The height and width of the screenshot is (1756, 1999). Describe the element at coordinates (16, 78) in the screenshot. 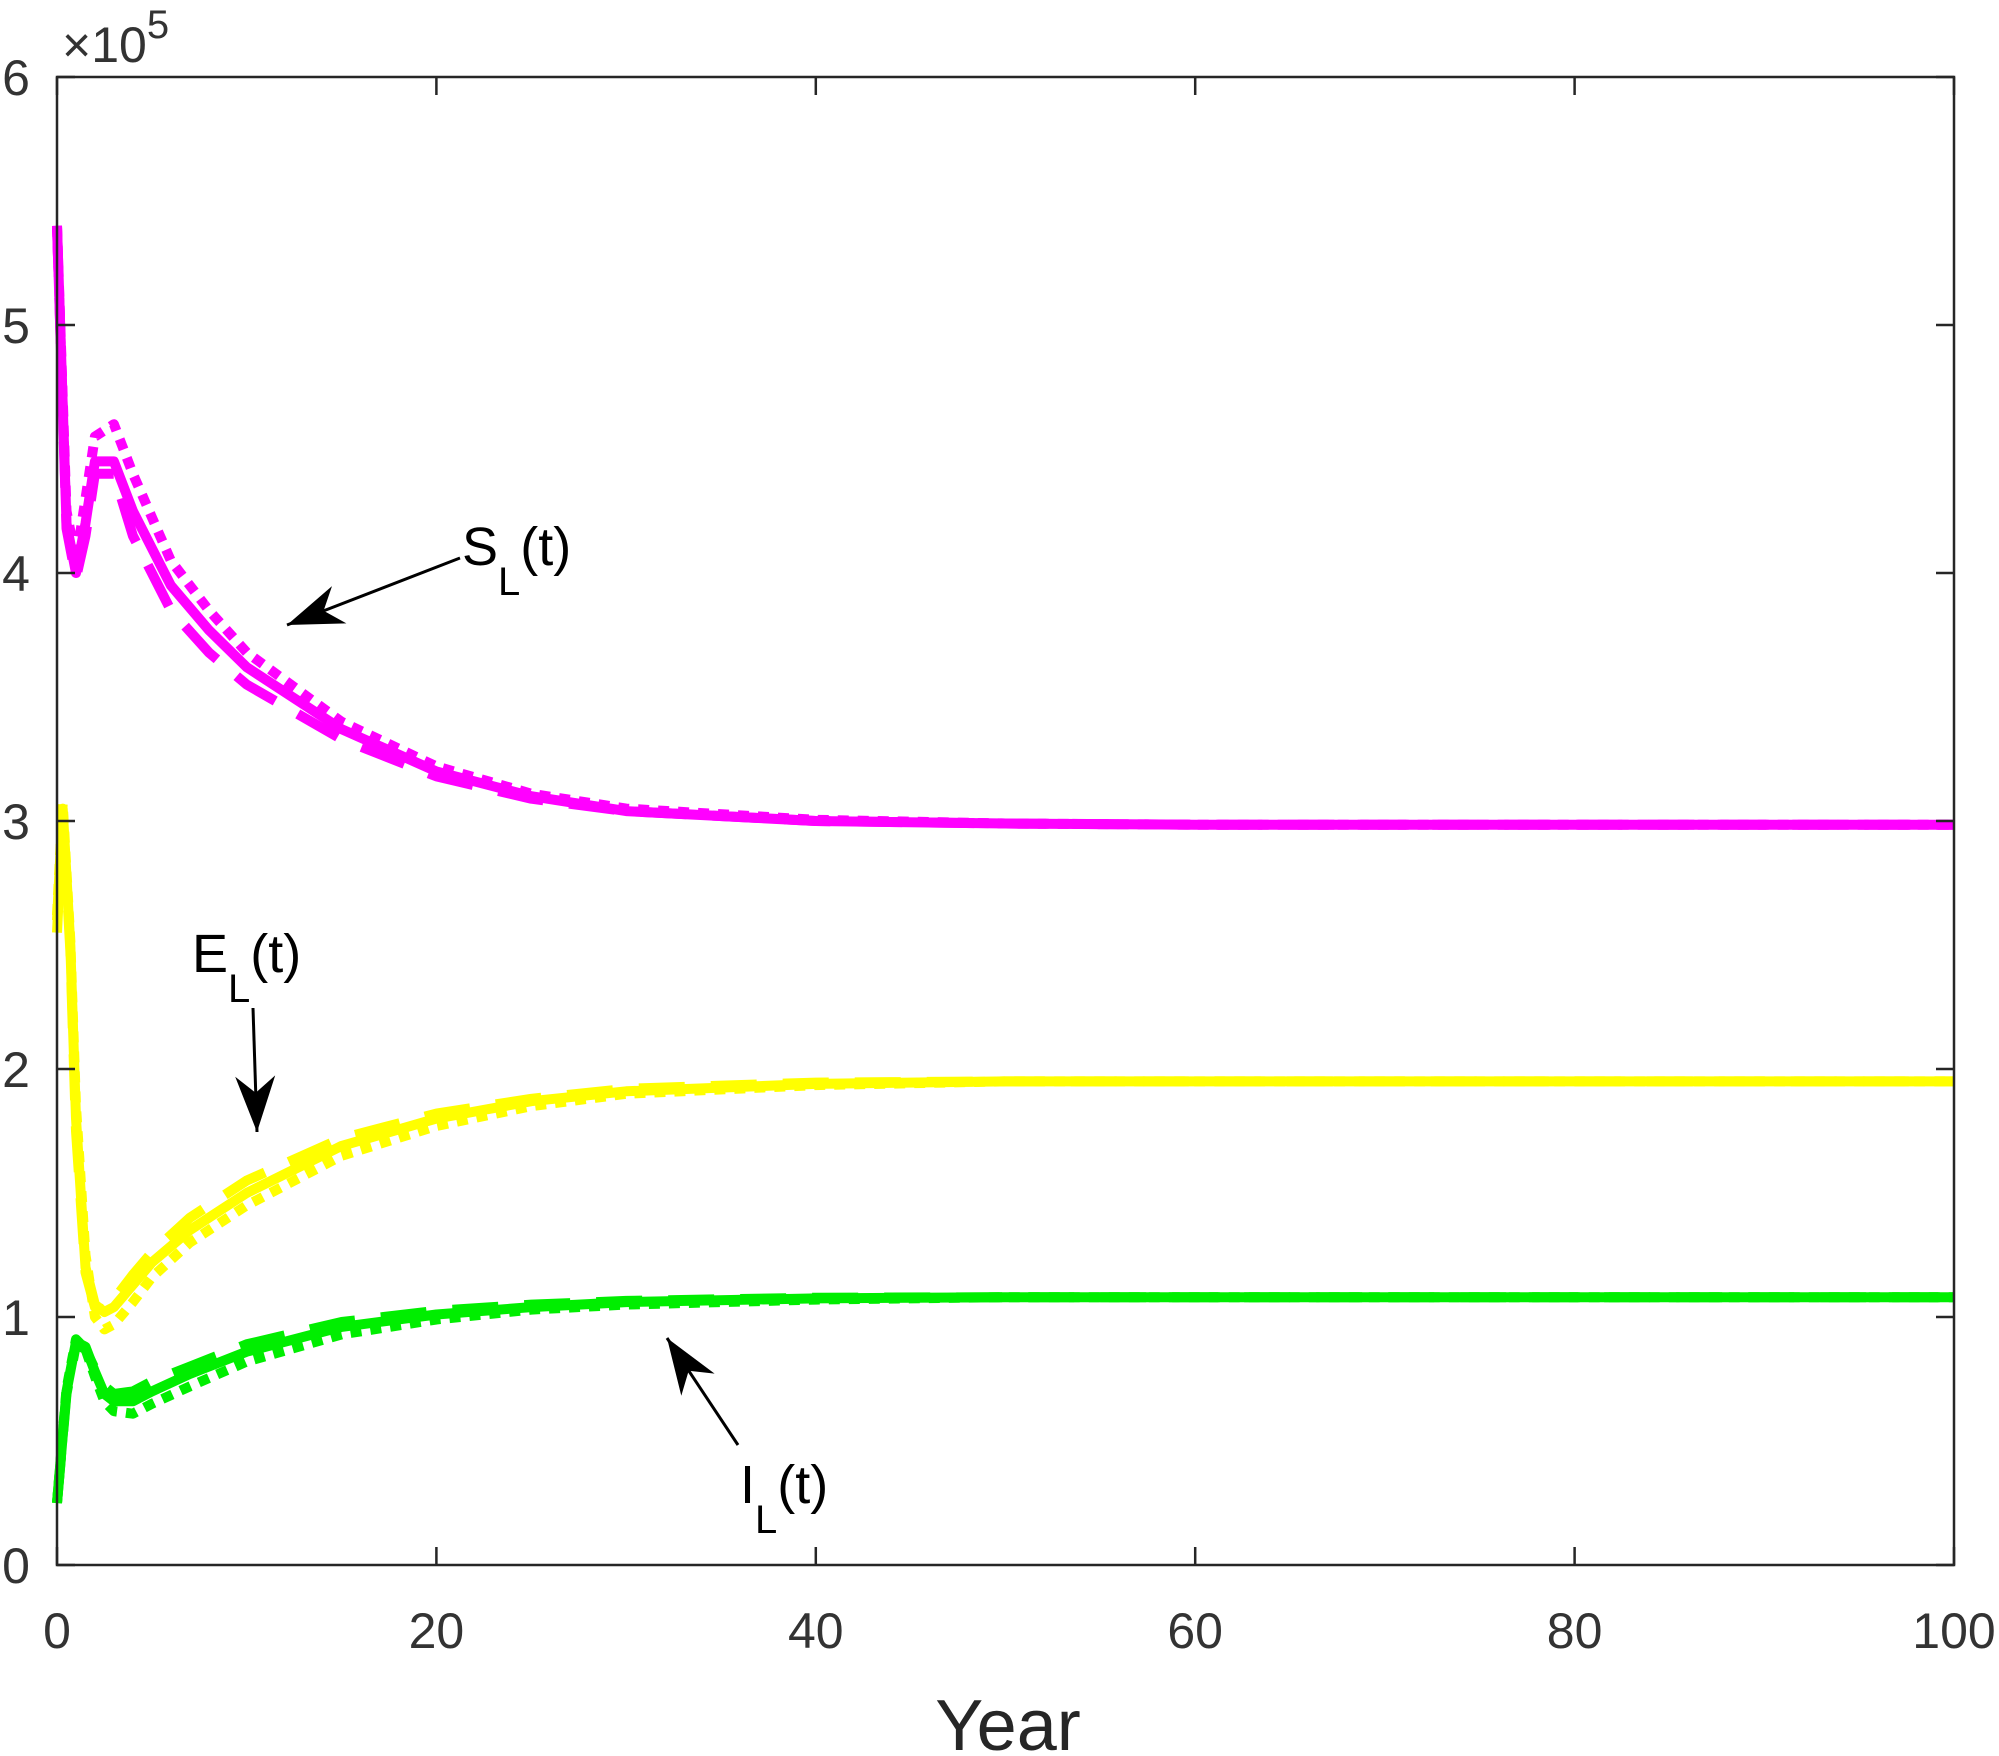

I see `y-tick-label: 6` at that location.